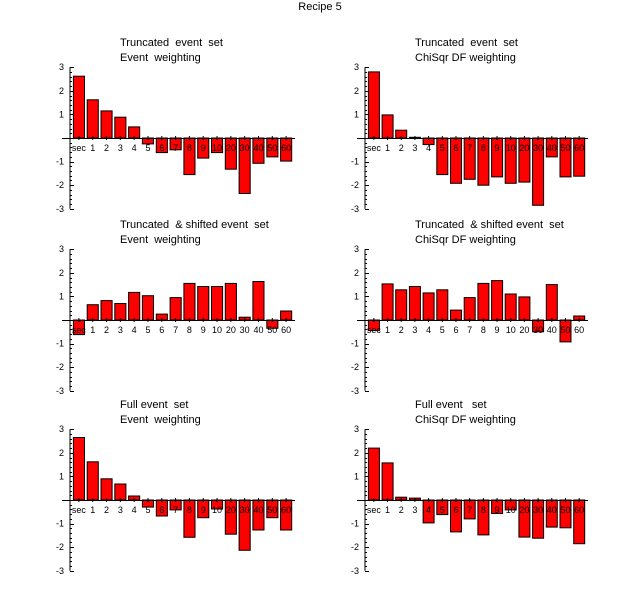 This screenshot has width=640, height=593. Describe the element at coordinates (194, 225) in the screenshot. I see `chart-title: Truncated & shifted event set` at that location.